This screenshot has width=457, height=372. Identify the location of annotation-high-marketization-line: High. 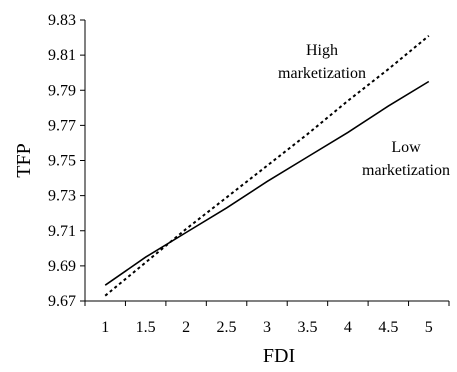
(322, 50).